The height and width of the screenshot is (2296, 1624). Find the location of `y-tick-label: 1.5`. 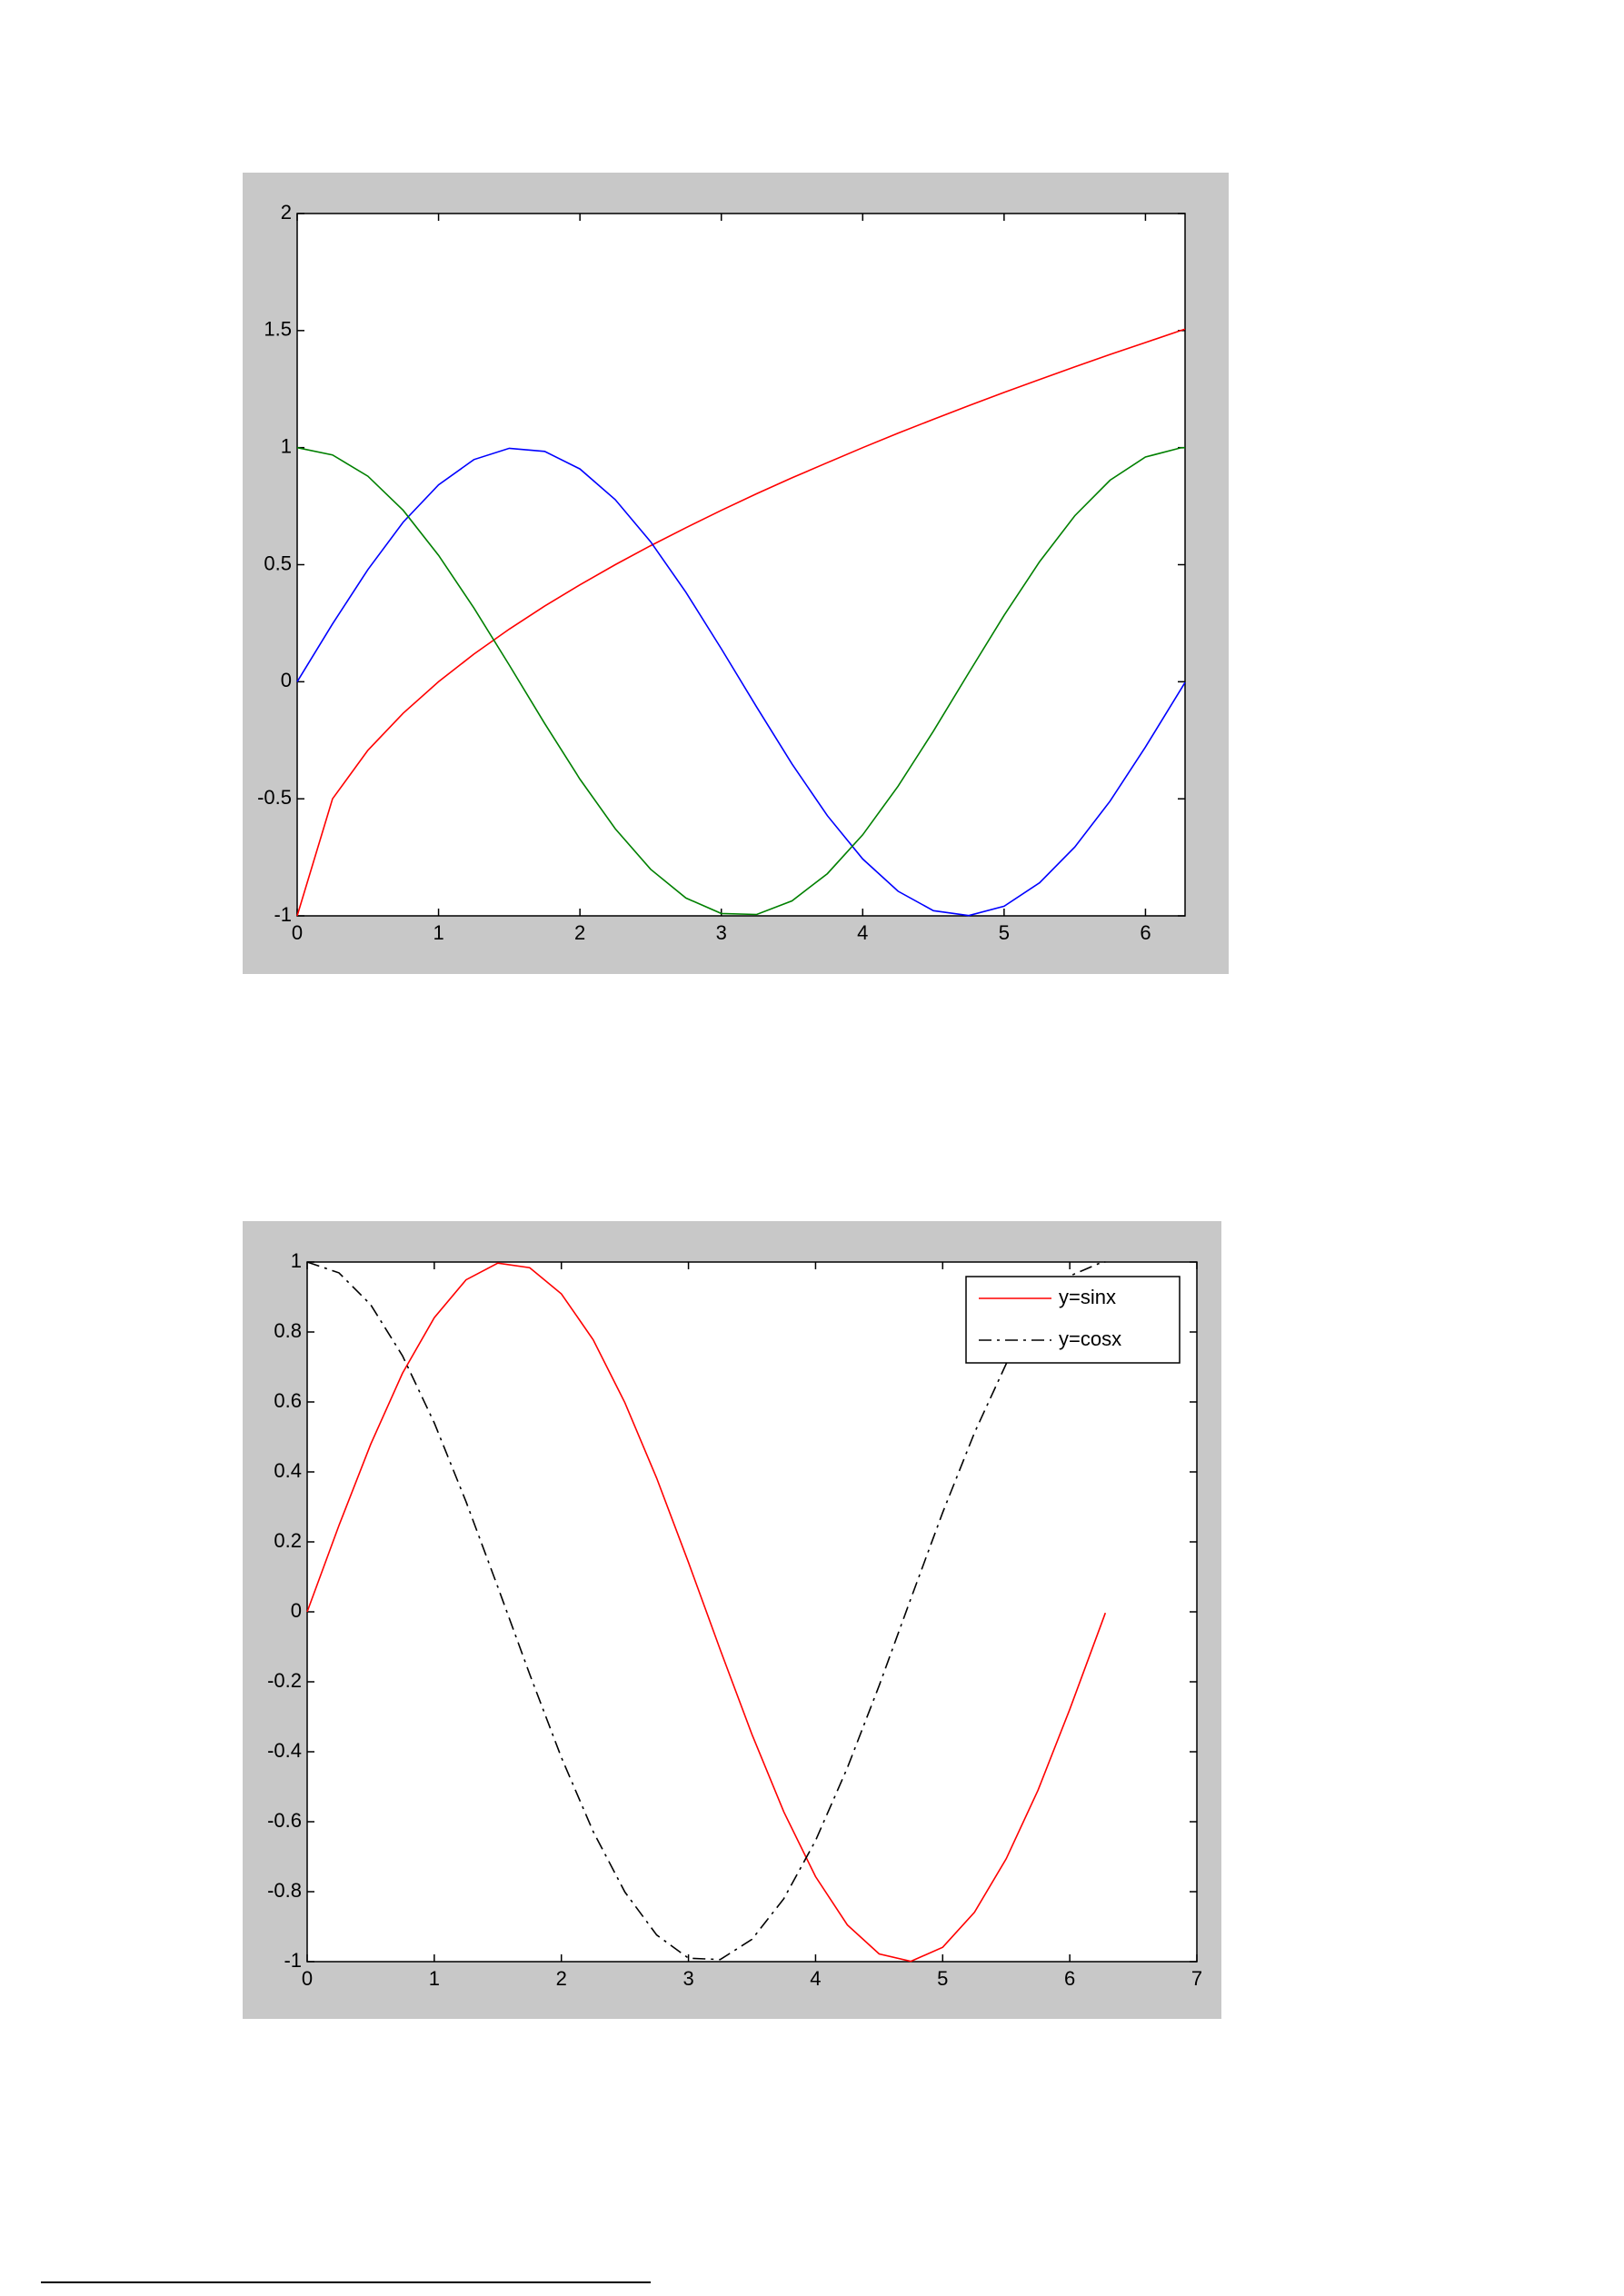

y-tick-label: 1.5 is located at coordinates (278, 329).